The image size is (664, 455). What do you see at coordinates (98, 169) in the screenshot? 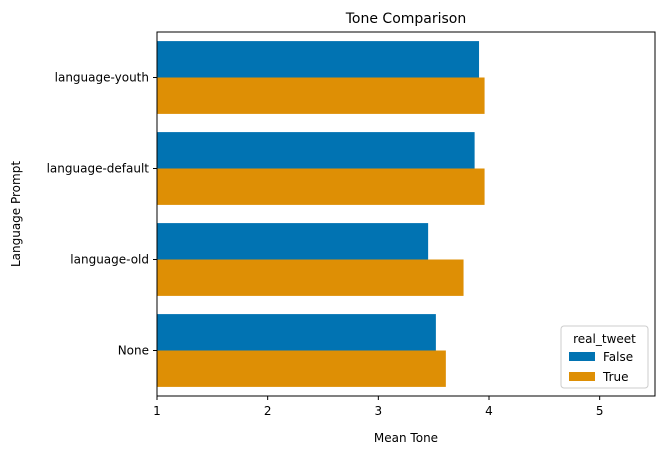
I see `y-tick-label: language-default` at bounding box center [98, 169].